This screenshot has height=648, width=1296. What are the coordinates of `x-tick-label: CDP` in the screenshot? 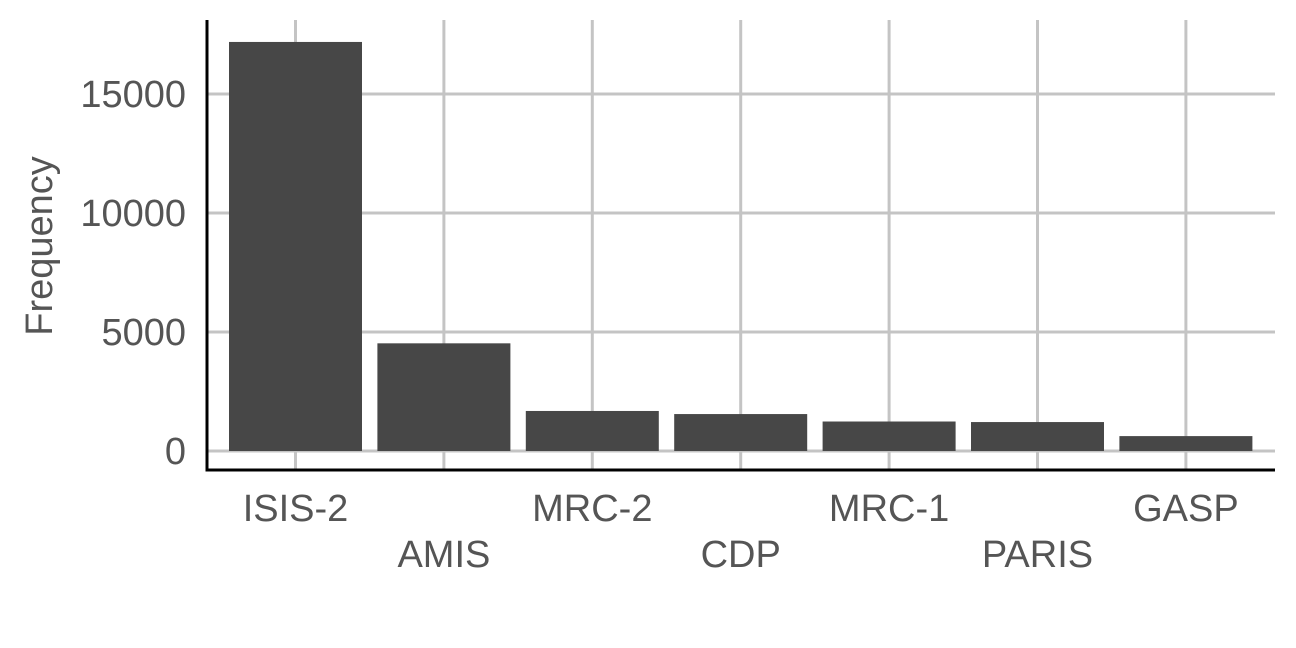 It's located at (741, 555).